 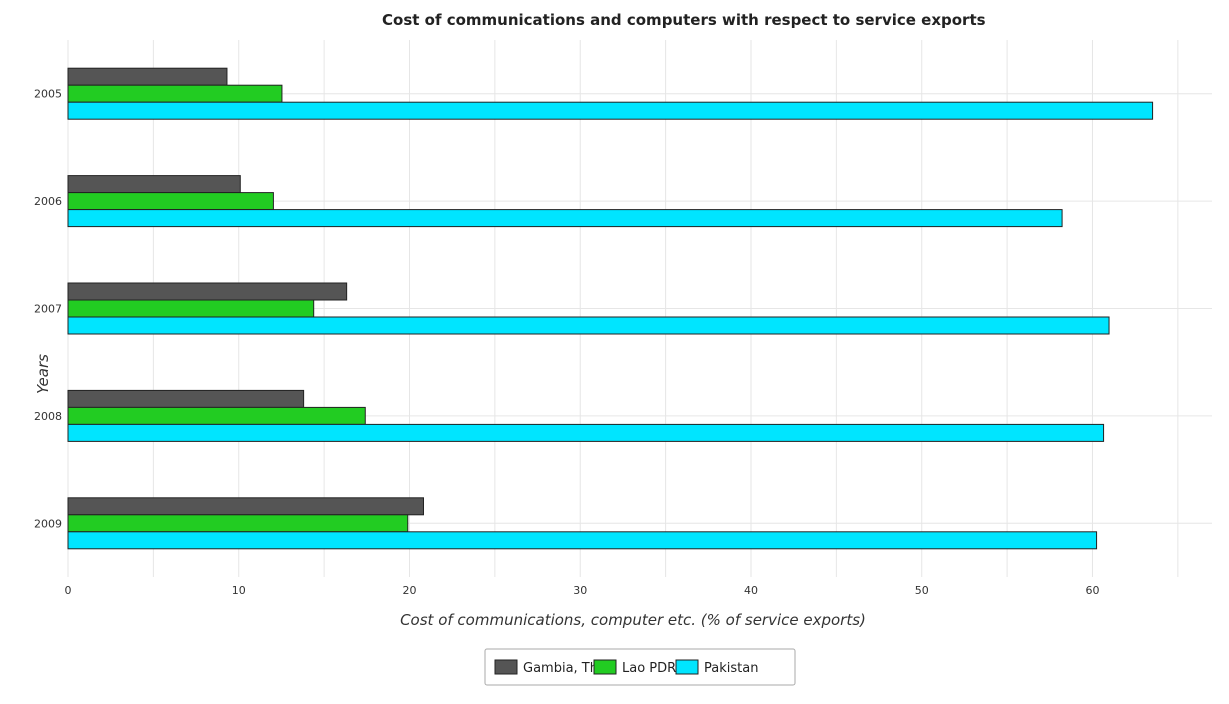 I want to click on legend-frame, so click(x=640, y=667).